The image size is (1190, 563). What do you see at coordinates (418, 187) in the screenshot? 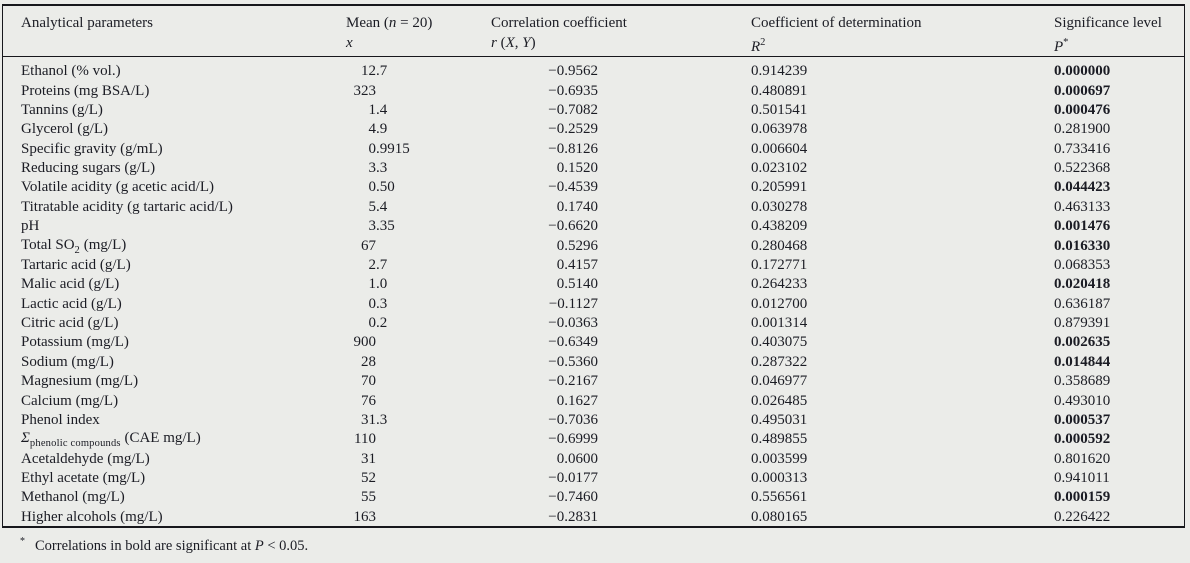
I see `cell-mean: 0.50` at bounding box center [418, 187].